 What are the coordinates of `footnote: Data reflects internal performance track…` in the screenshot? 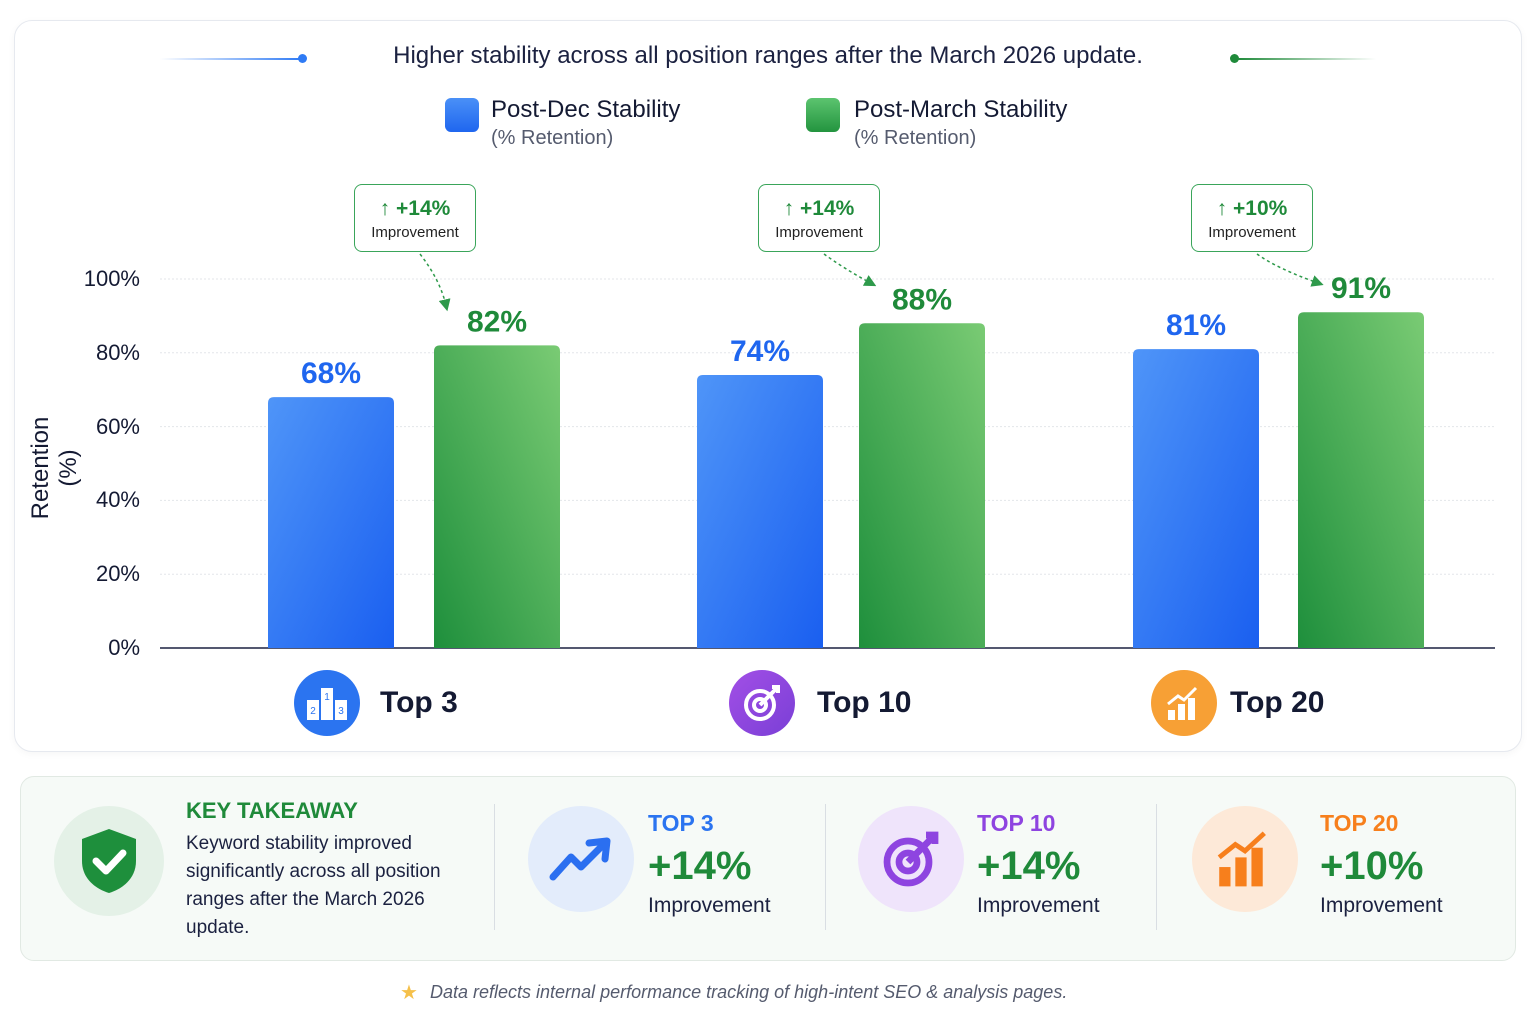 It's located at (749, 992).